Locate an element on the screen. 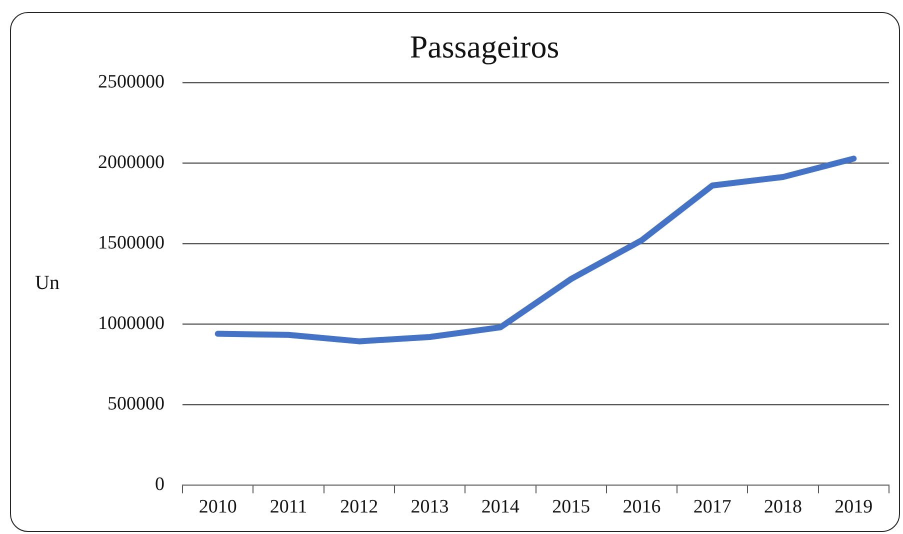  y-tick-label: 500000 is located at coordinates (136, 404).